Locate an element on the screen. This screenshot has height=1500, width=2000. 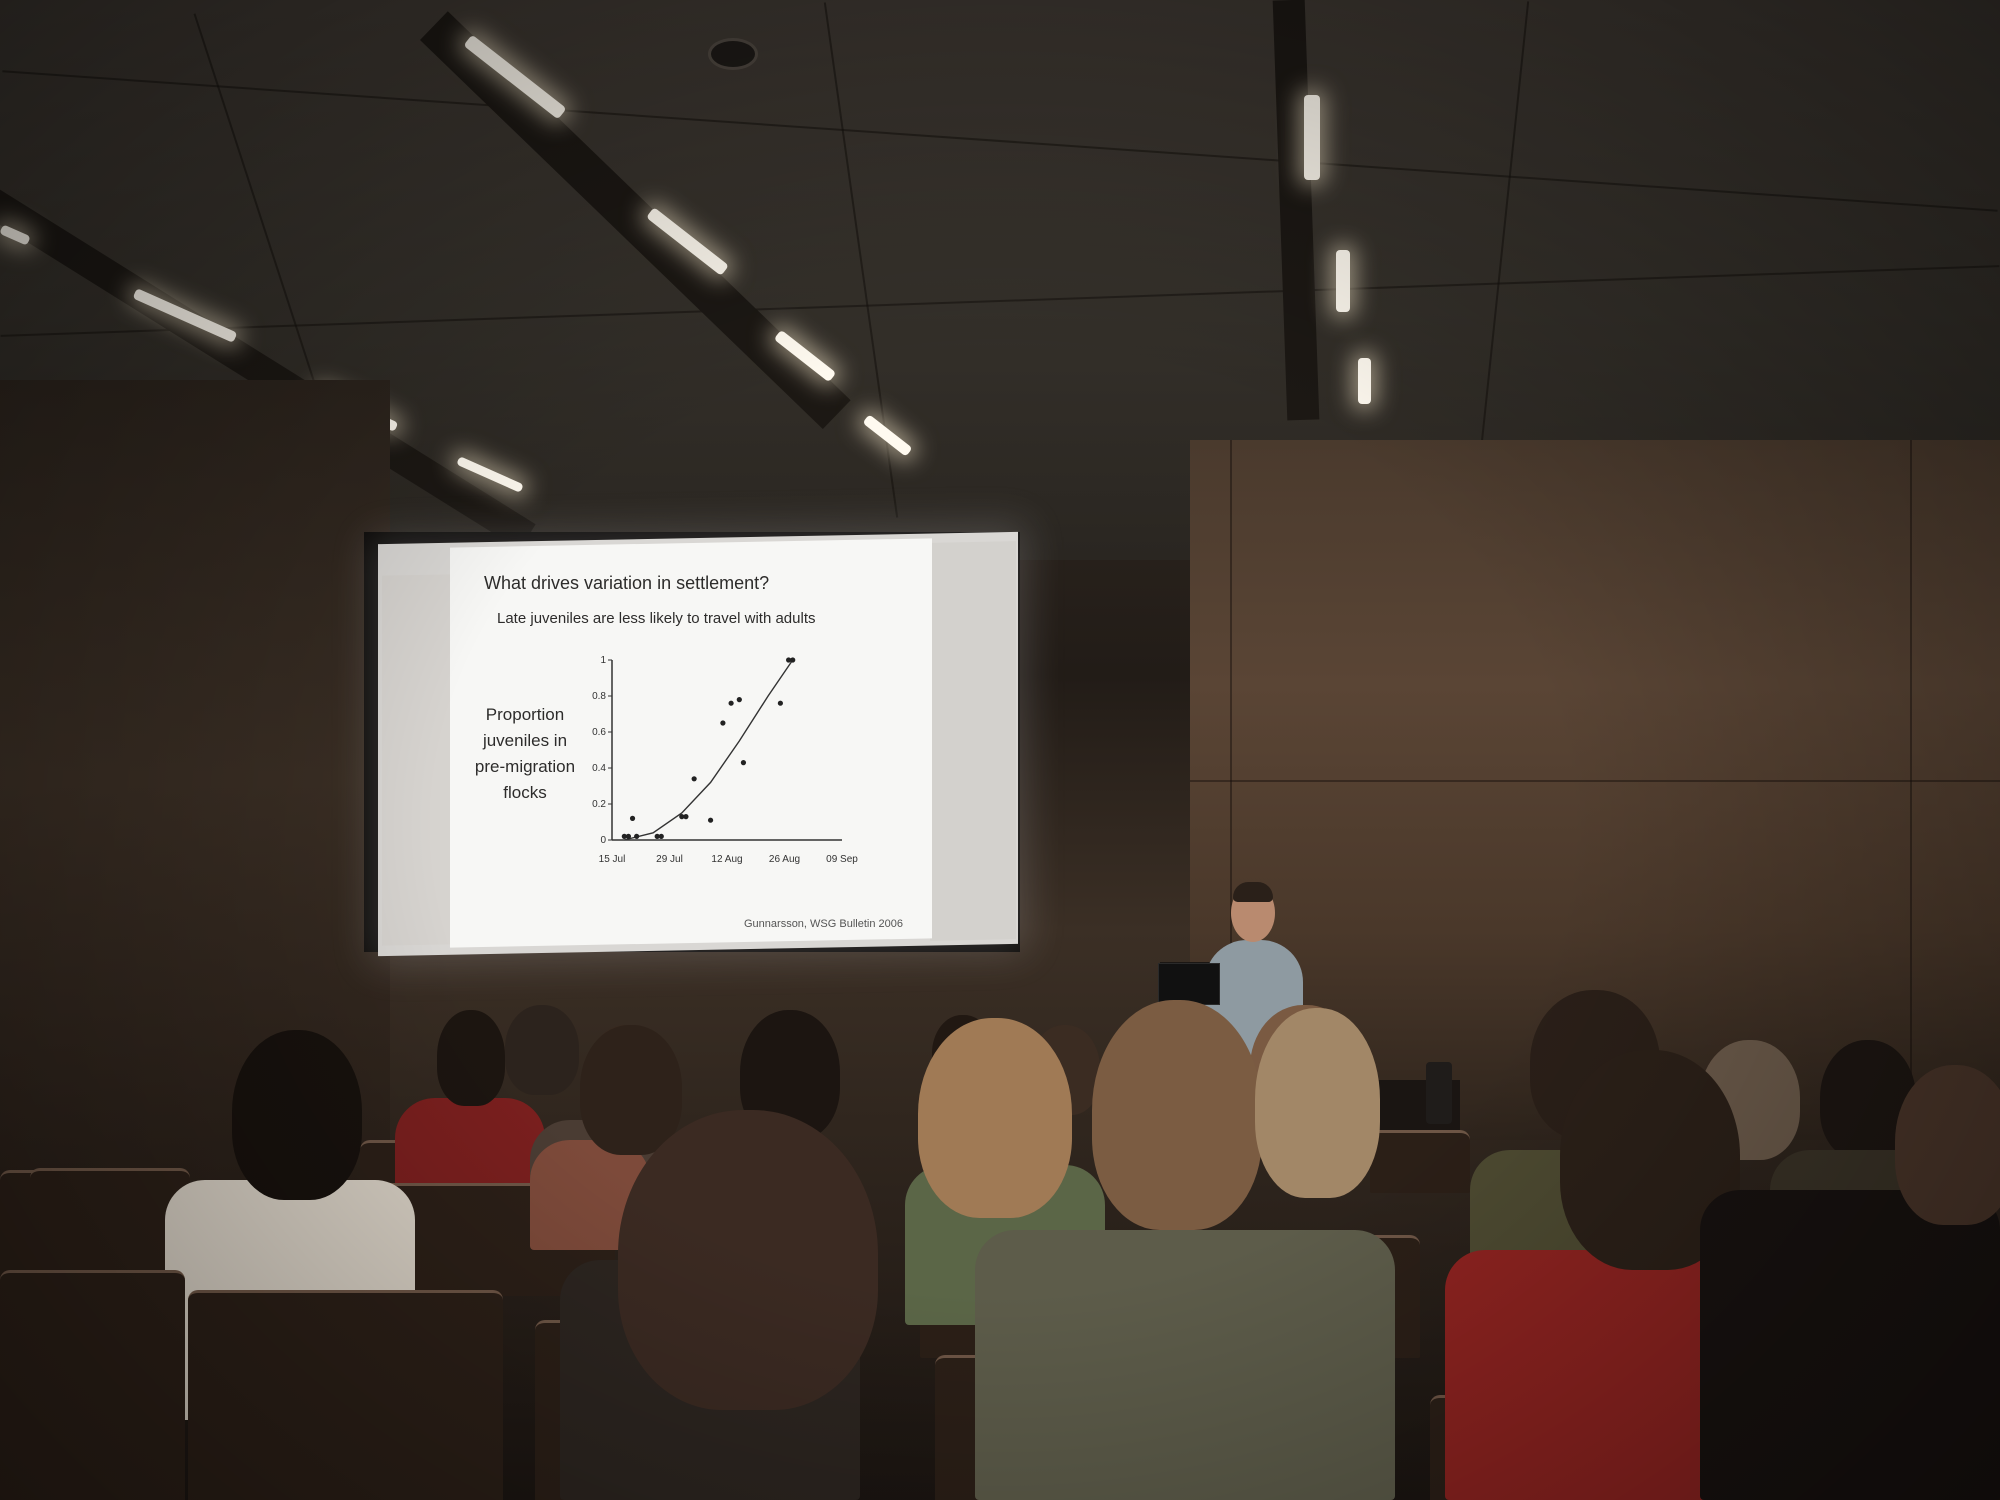
fit-curve is located at coordinates (709, 750).